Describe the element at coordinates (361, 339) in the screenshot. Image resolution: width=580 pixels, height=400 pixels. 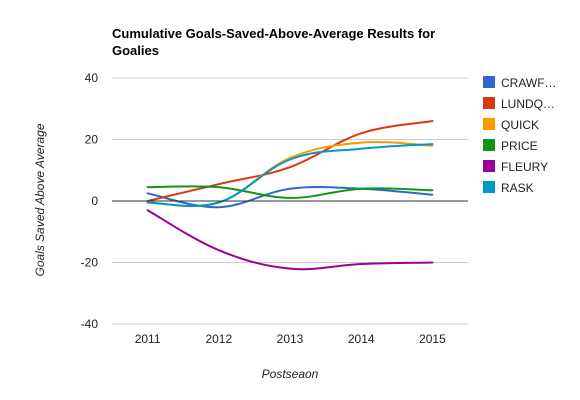
I see `x-tick-label: 2014` at that location.